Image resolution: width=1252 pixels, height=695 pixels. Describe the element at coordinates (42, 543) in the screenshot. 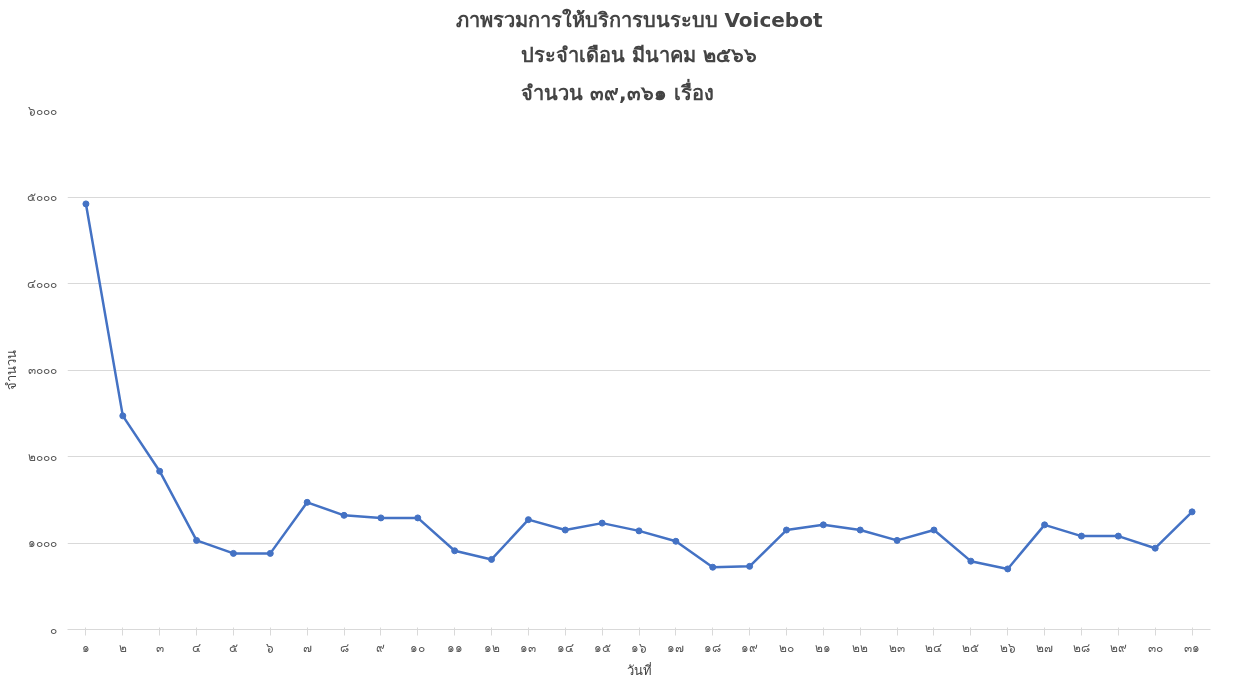

I see `y-tick-label: ๑๐๐๐` at that location.